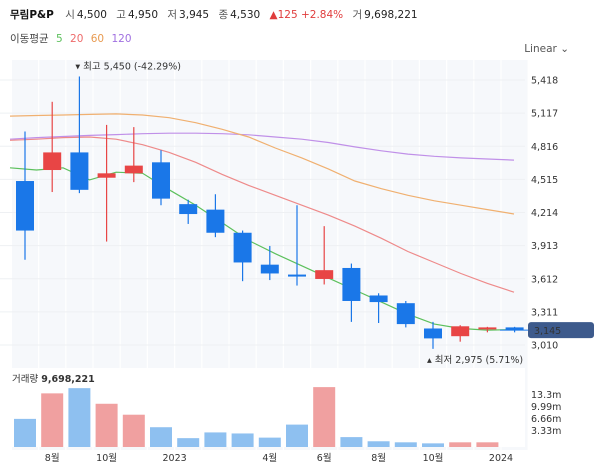 This screenshot has height=468, width=600. Describe the element at coordinates (266, 407) in the screenshot. I see `volume-panel` at that location.